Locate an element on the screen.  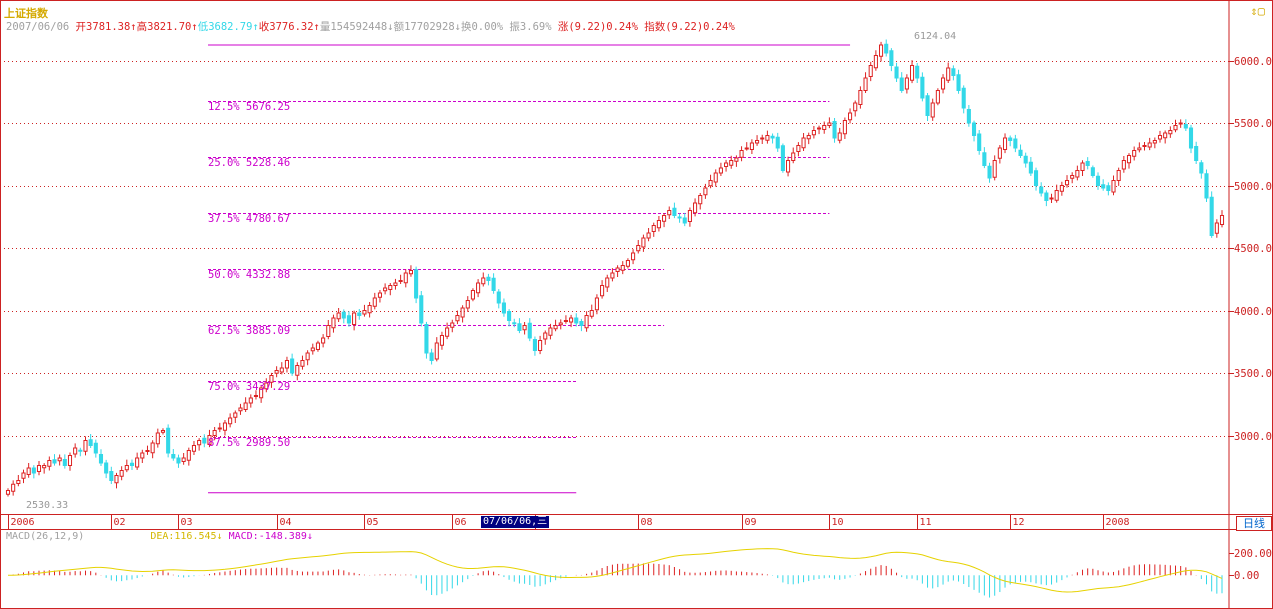
quote-date: 2007/06/06 is located at coordinates (38, 27).